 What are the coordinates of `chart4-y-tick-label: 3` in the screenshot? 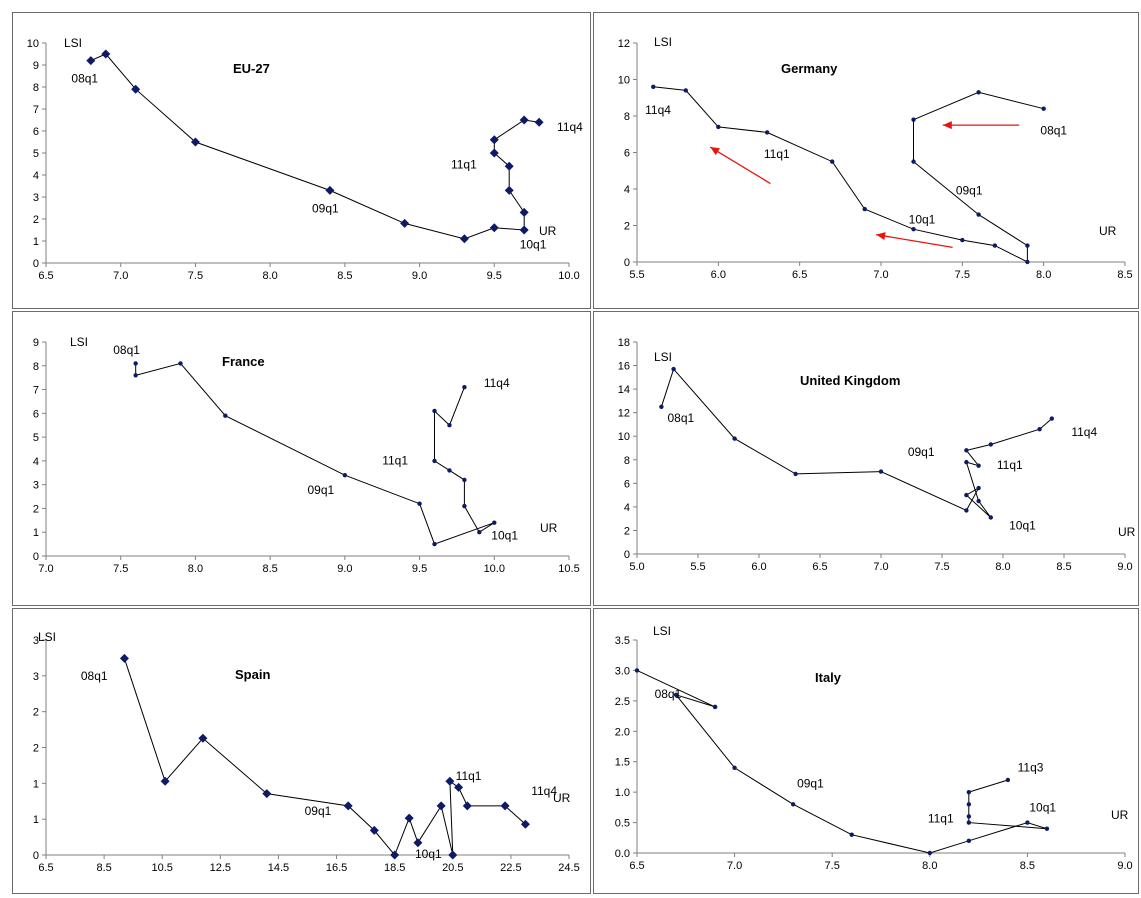 It's located at (36, 677).